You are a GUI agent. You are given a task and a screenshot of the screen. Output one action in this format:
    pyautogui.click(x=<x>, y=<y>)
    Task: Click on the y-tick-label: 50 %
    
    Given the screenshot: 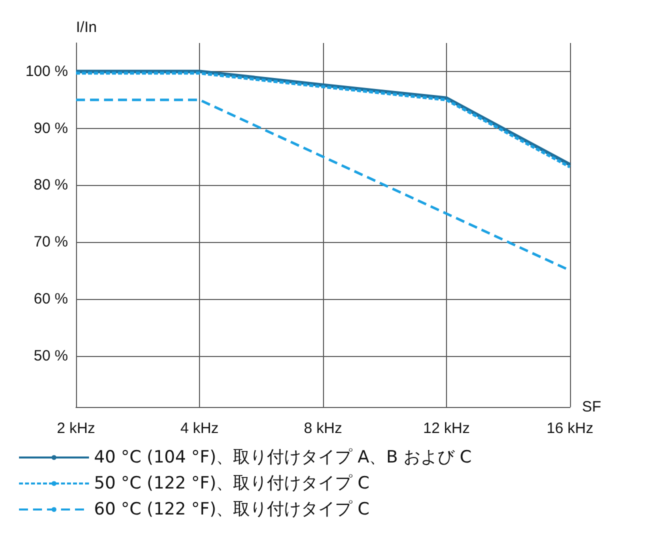 What is the action you would take?
    pyautogui.click(x=51, y=355)
    